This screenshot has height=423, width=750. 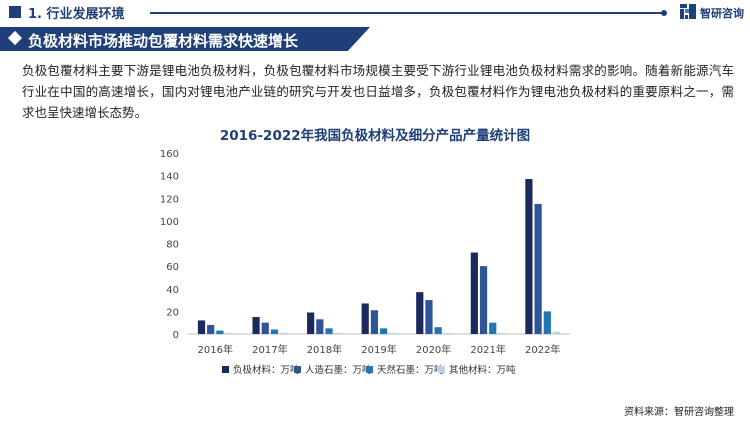 I want to click on x-tick-label: 2021年, so click(x=487, y=349).